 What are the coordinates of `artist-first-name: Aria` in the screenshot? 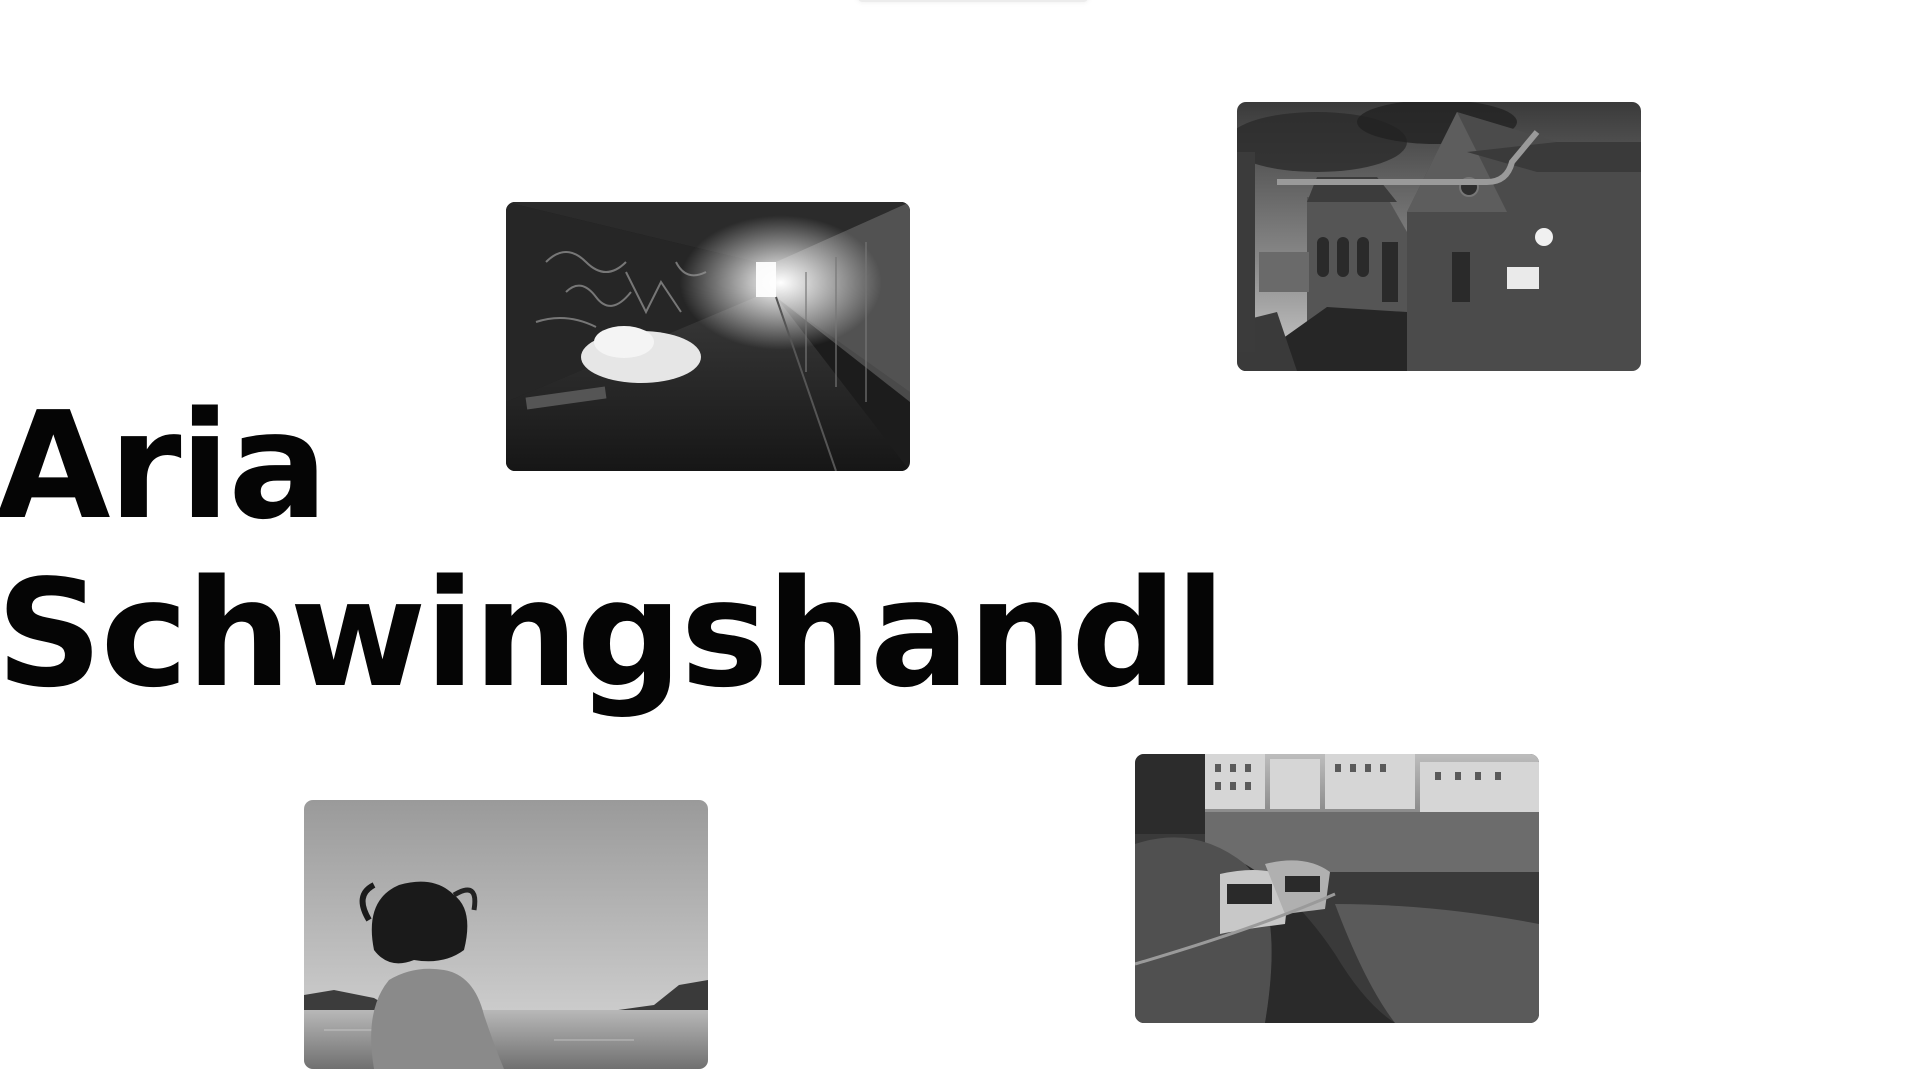 It's located at (164, 466).